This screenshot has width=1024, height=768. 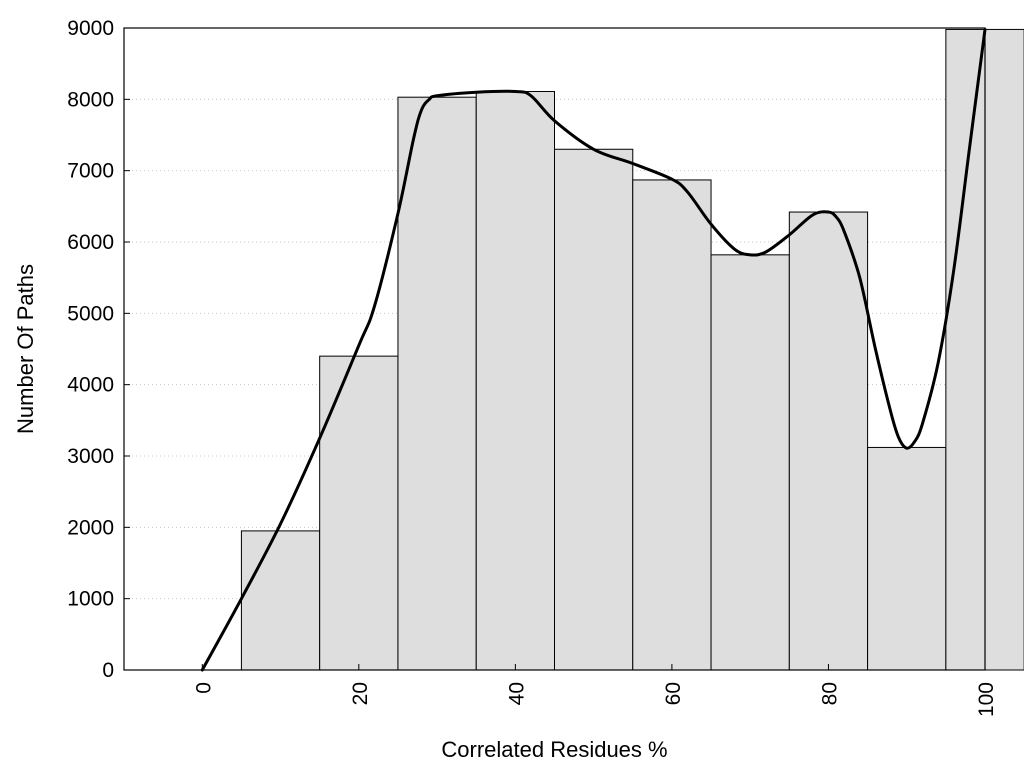 I want to click on x-tick-label: 60, so click(x=673, y=693).